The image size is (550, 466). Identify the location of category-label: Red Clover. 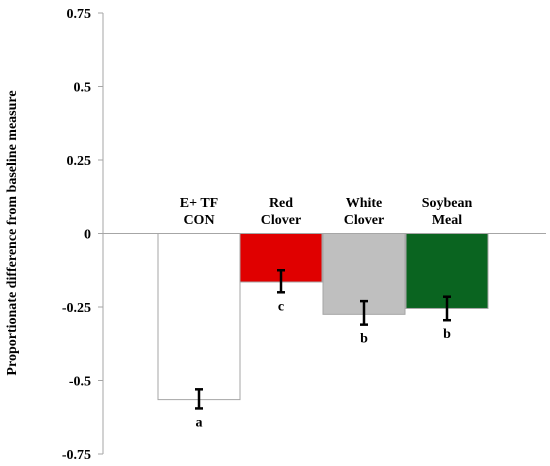
(281, 212).